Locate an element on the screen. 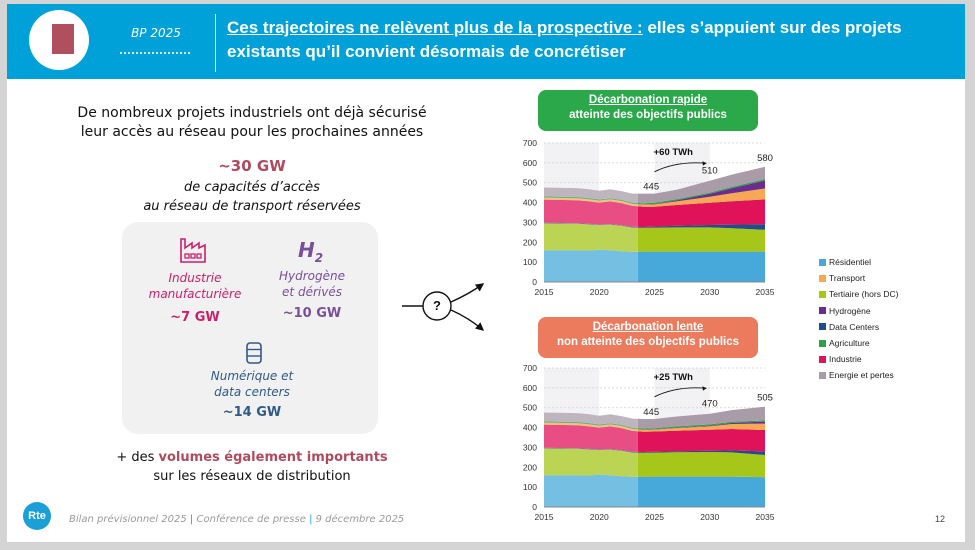 Image resolution: width=975 pixels, height=550 pixels. x-tick-label: 2015 is located at coordinates (544, 292).